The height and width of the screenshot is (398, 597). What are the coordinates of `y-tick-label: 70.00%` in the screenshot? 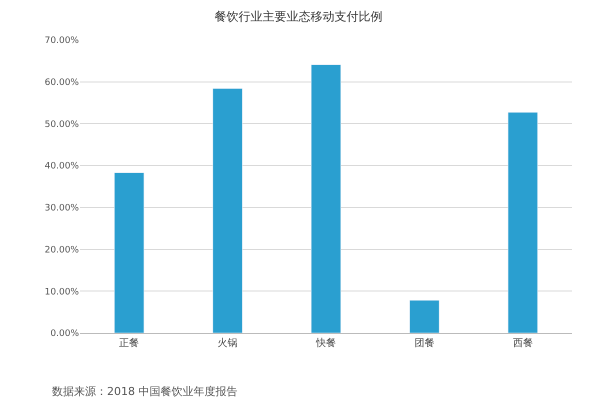 It's located at (62, 41).